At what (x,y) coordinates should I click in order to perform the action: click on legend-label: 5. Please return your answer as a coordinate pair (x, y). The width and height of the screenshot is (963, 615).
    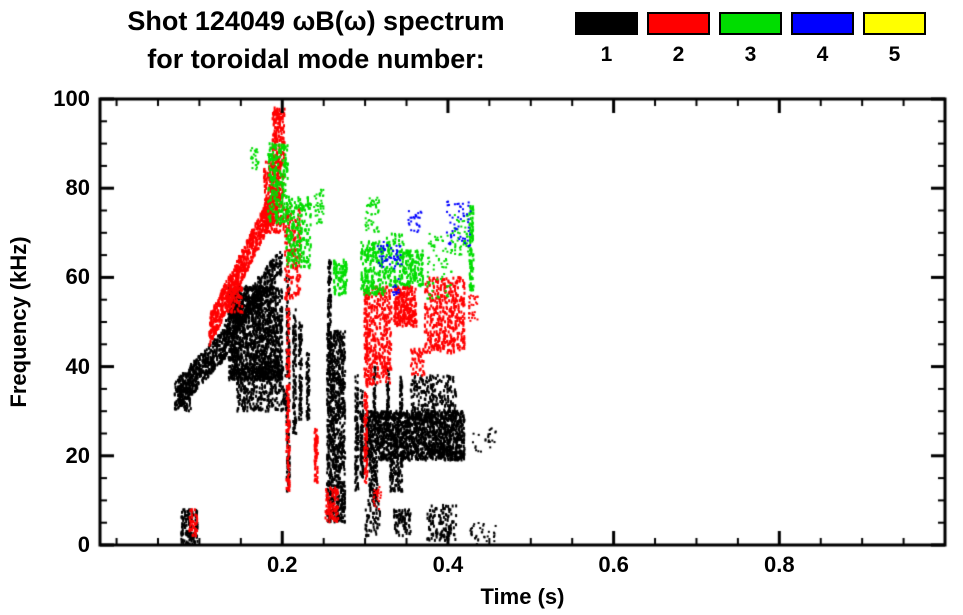
    Looking at the image, I should click on (894, 54).